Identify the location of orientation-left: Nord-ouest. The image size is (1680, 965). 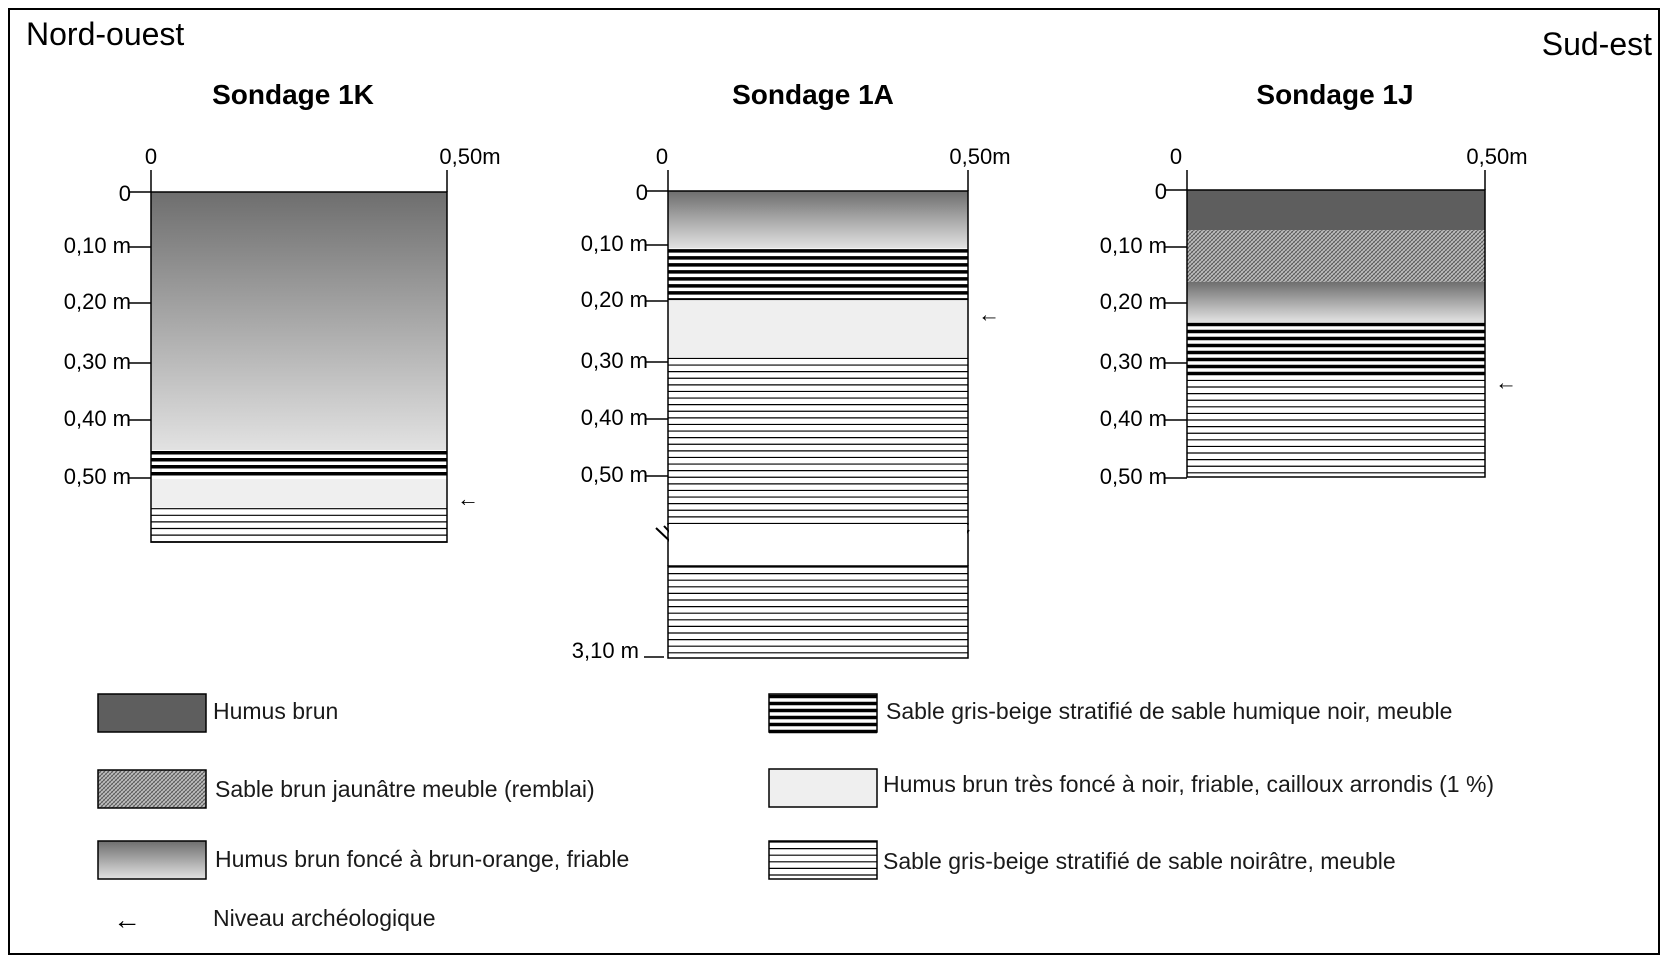
(105, 34).